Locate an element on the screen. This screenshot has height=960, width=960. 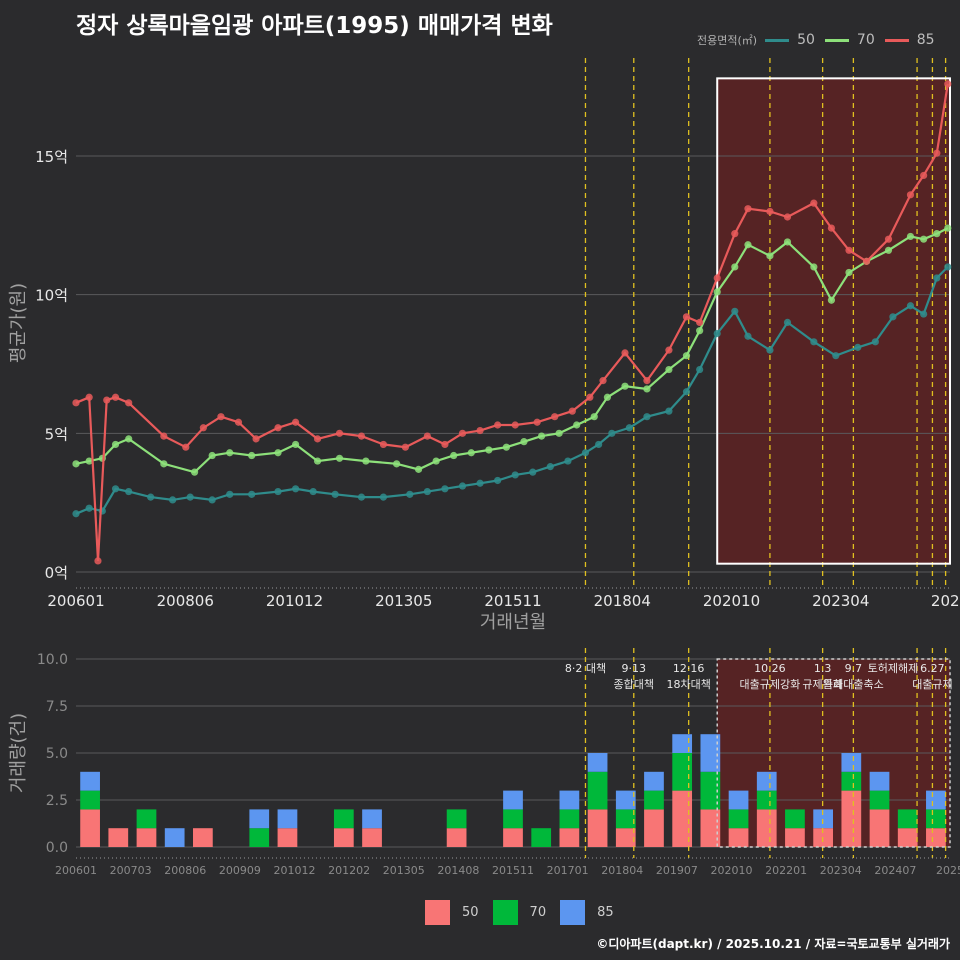
policy-label: 규제완화 is located at coordinates (822, 684).